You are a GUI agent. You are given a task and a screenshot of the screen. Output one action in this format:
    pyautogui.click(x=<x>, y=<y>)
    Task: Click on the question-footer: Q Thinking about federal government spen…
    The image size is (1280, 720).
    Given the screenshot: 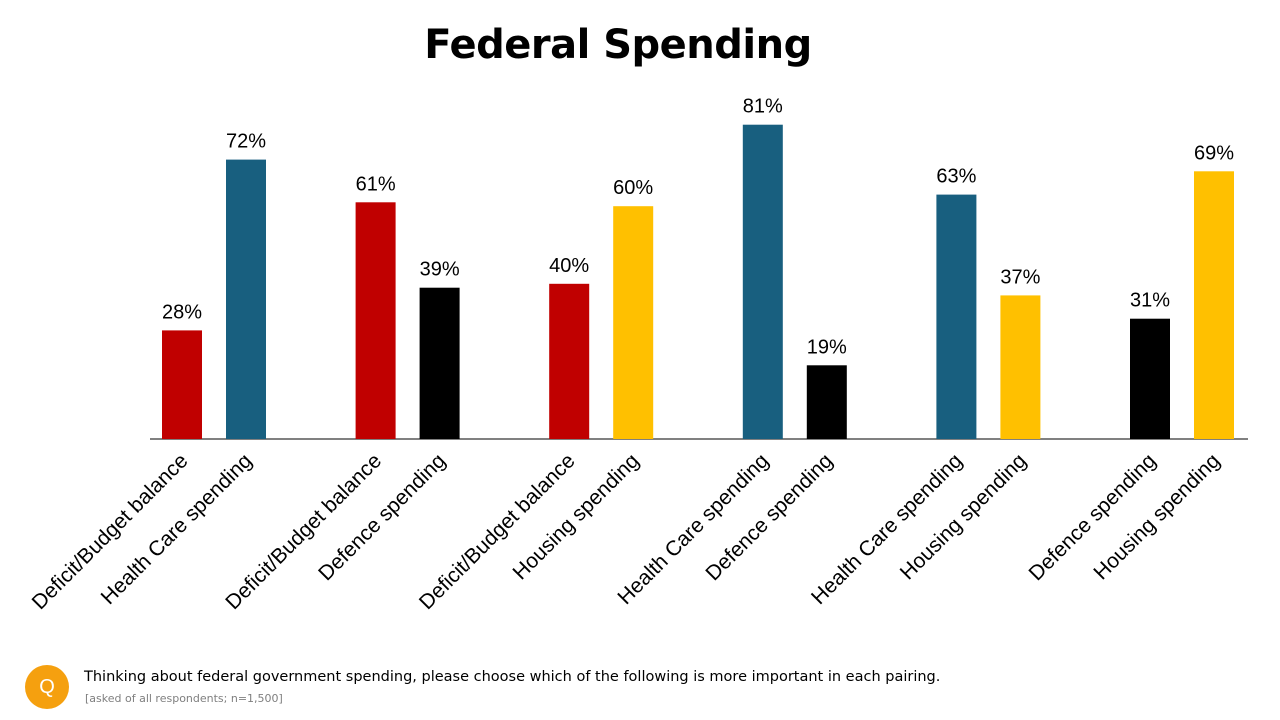 What is the action you would take?
    pyautogui.click(x=645, y=688)
    